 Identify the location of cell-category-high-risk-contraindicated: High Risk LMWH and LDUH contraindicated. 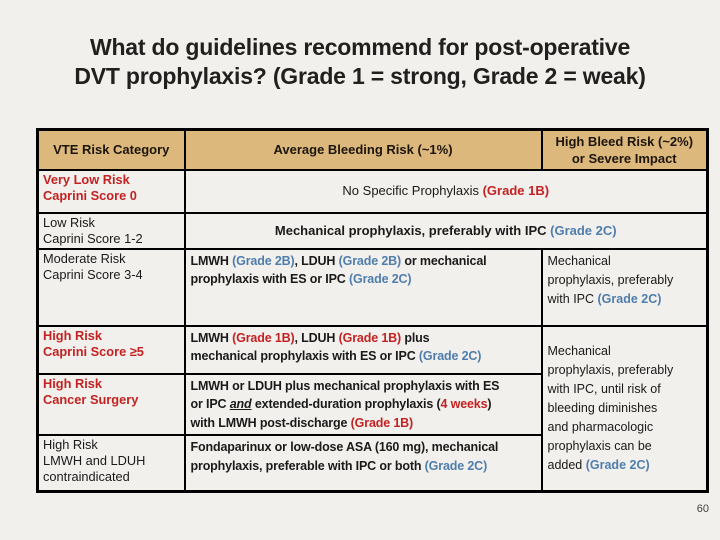
(111, 463).